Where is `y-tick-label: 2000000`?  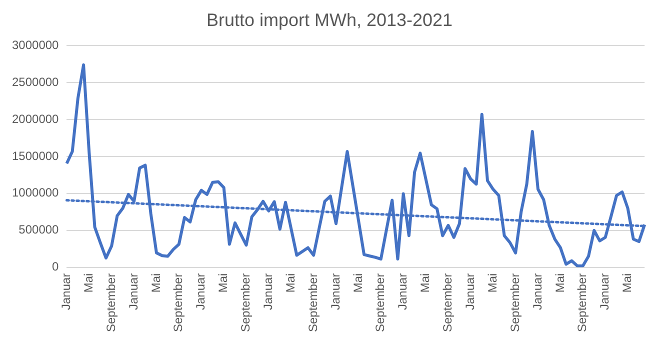 y-tick-label: 2000000 is located at coordinates (36, 119).